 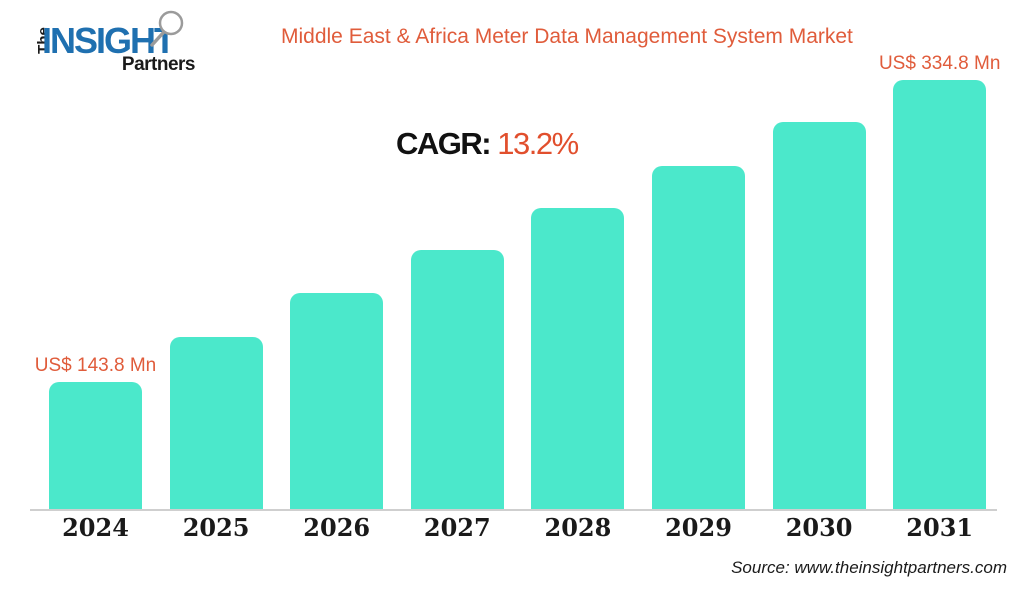 What do you see at coordinates (216, 527) in the screenshot?
I see `x-tick-2025: 2025` at bounding box center [216, 527].